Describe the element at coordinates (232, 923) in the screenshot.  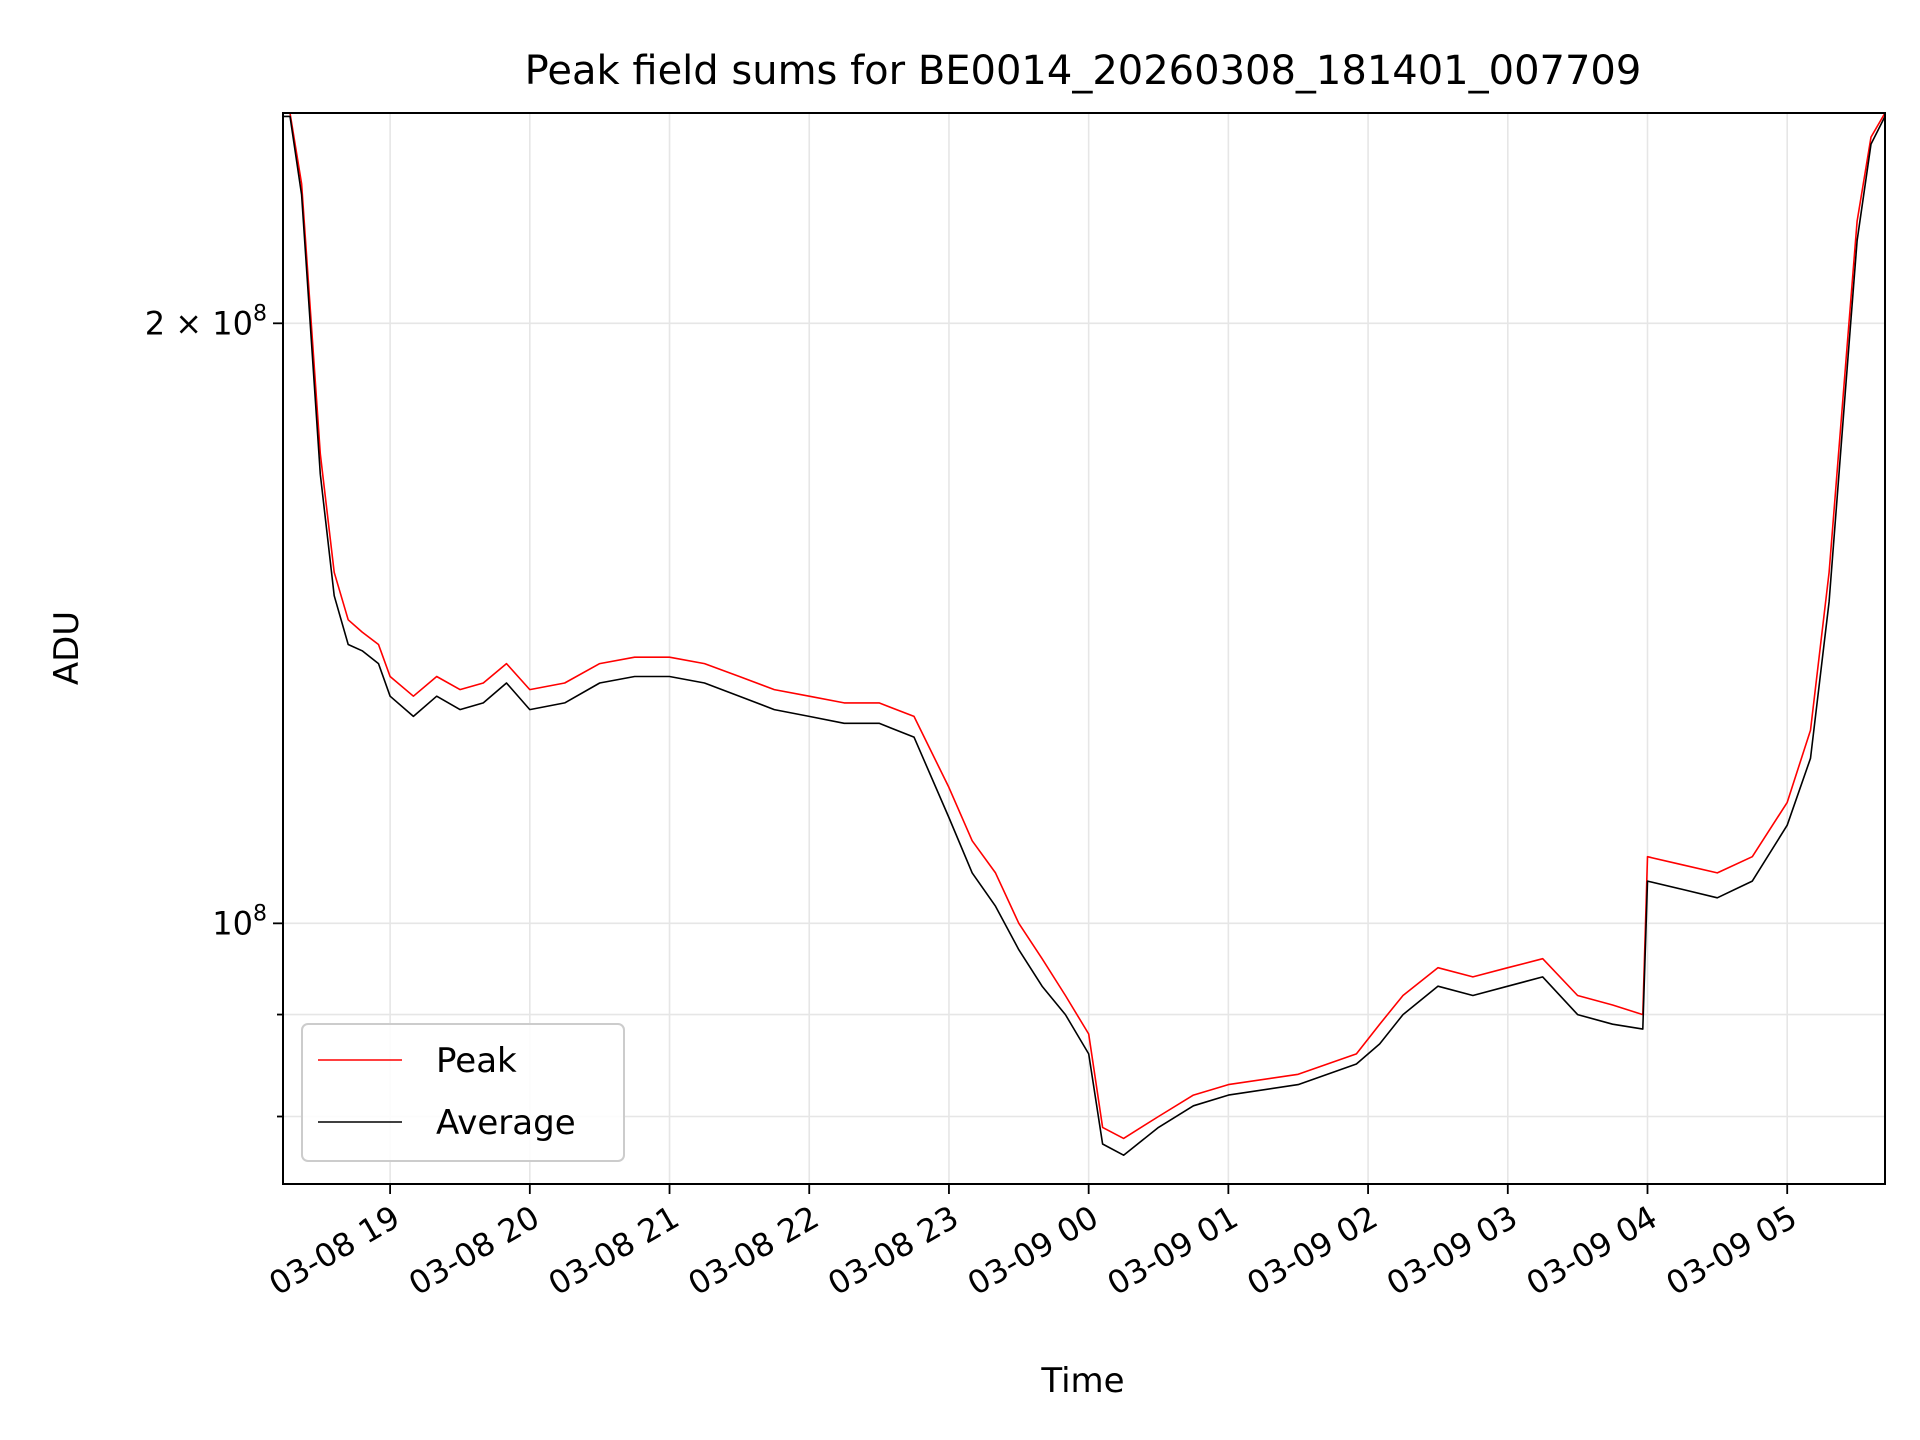
I see `y-tick-label-base: 10` at that location.